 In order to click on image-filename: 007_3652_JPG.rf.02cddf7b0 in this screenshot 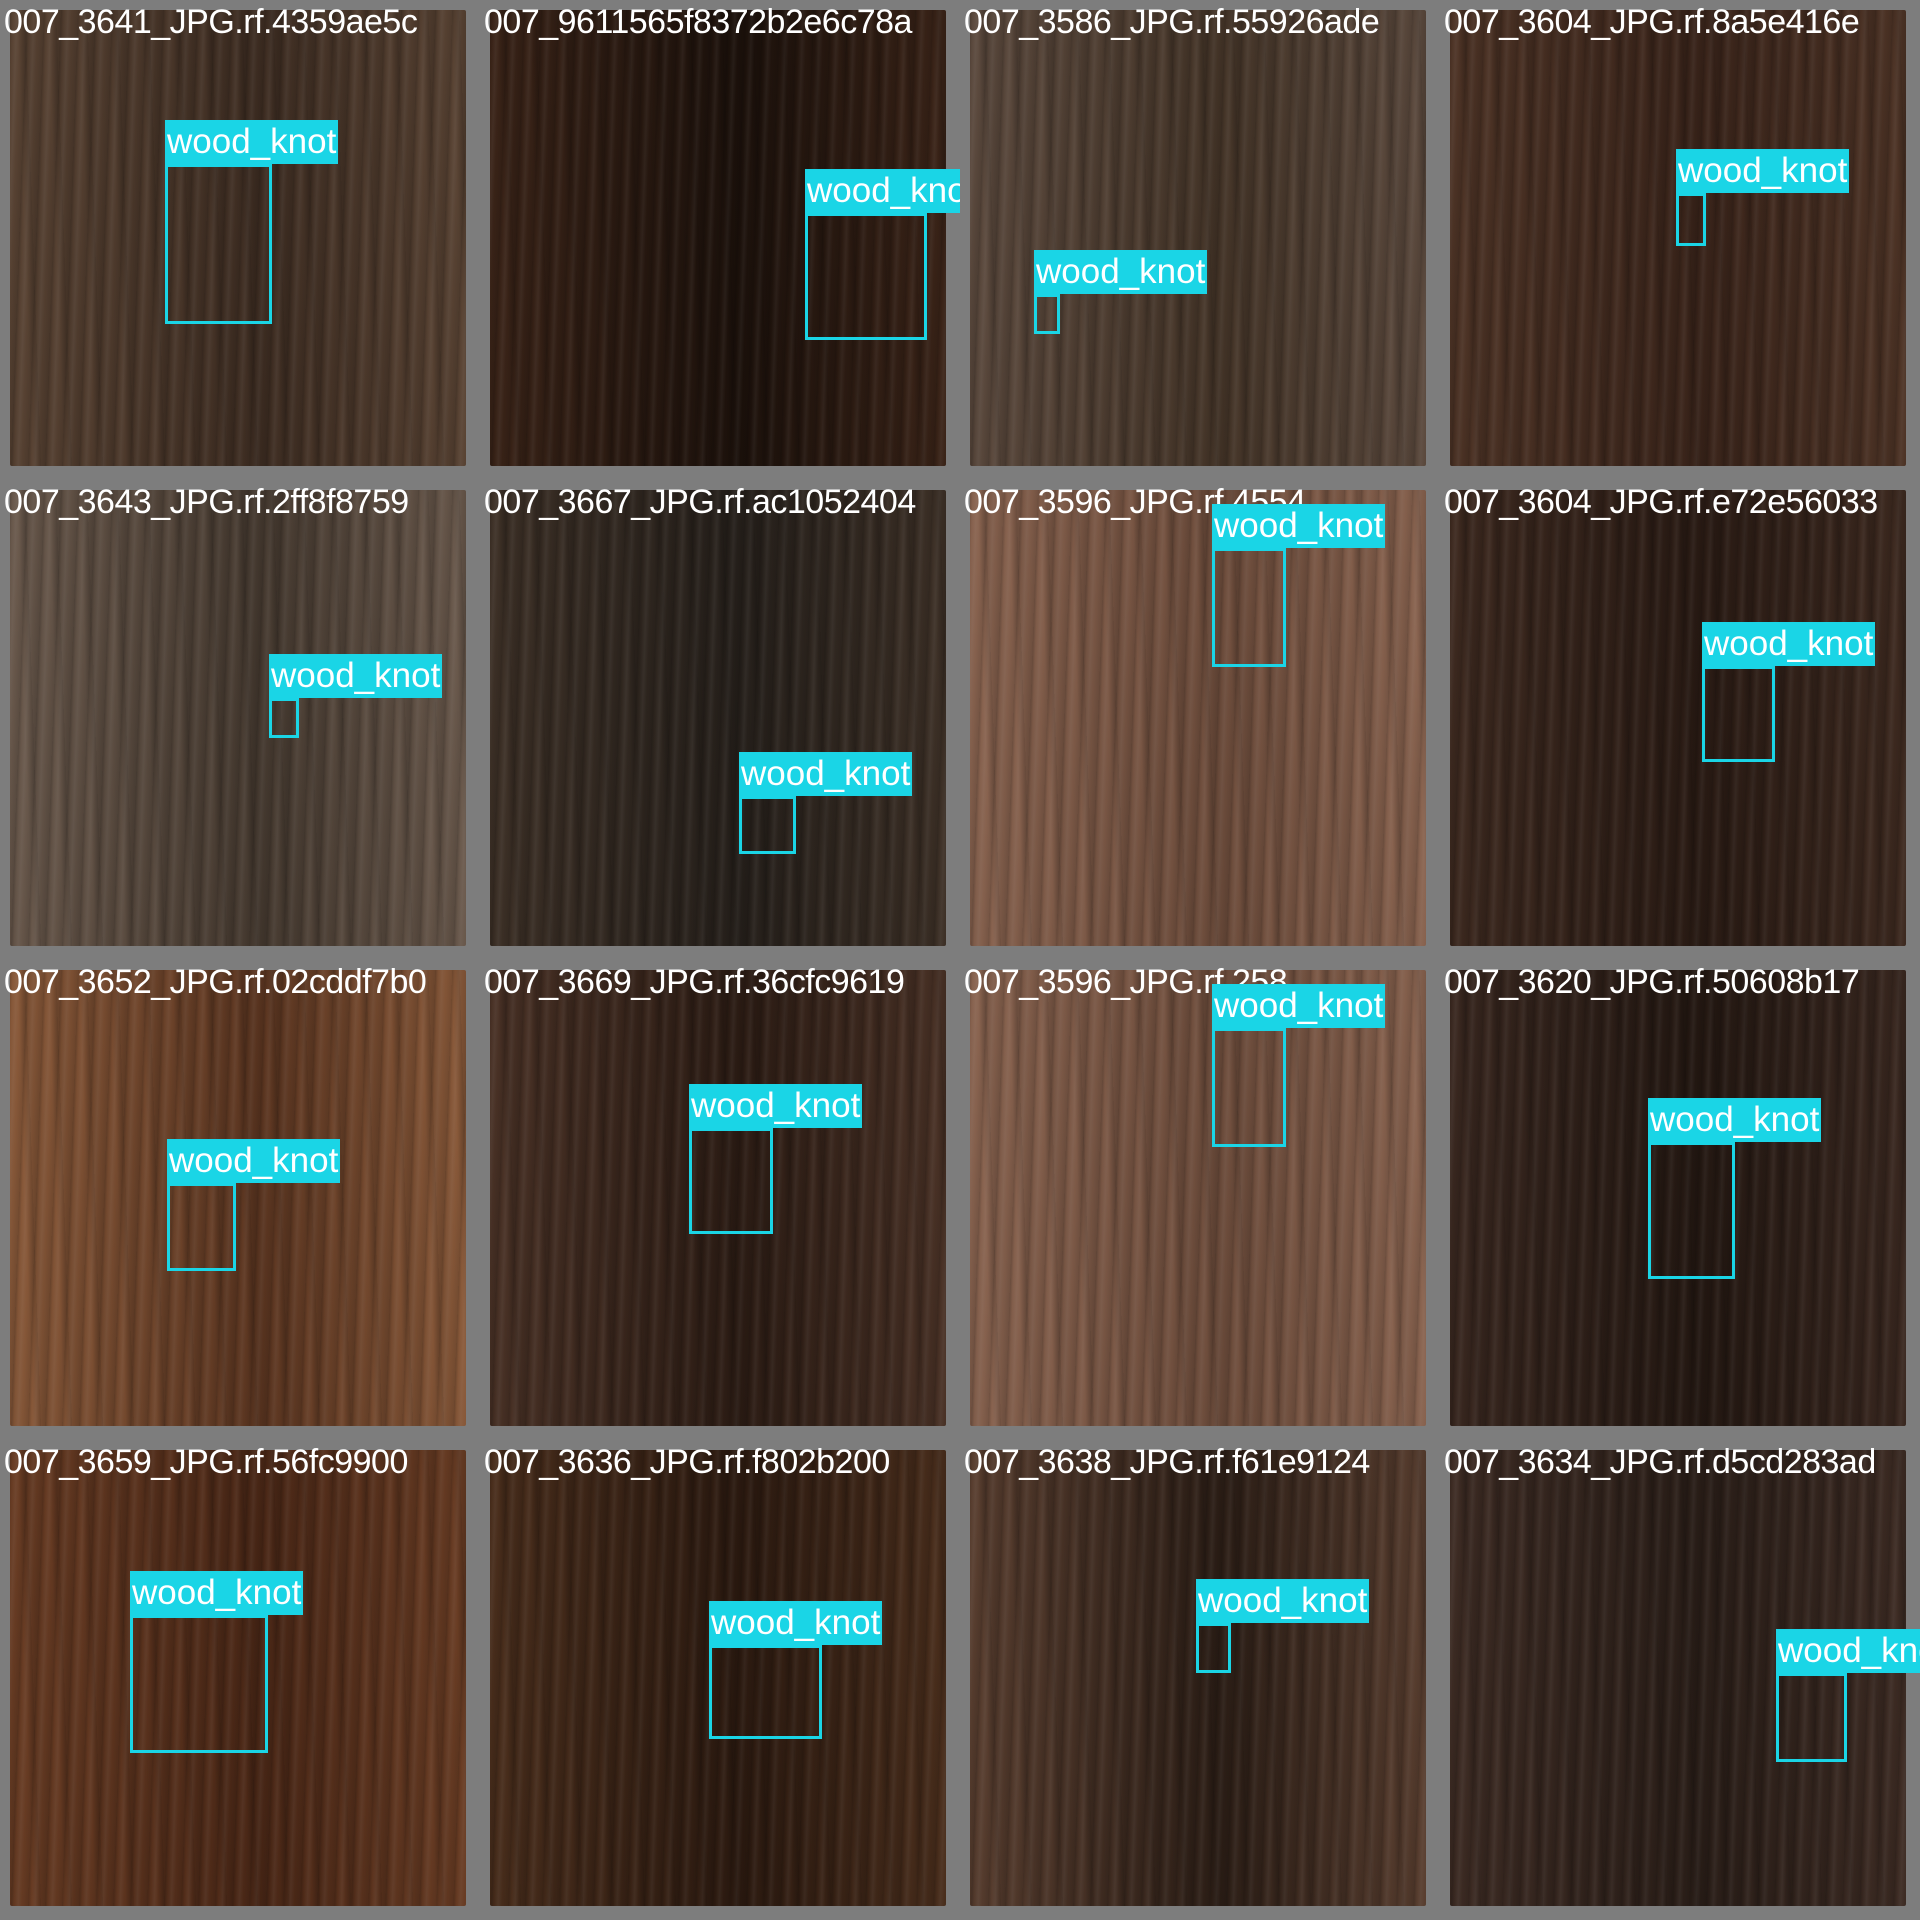, I will do `click(215, 982)`.